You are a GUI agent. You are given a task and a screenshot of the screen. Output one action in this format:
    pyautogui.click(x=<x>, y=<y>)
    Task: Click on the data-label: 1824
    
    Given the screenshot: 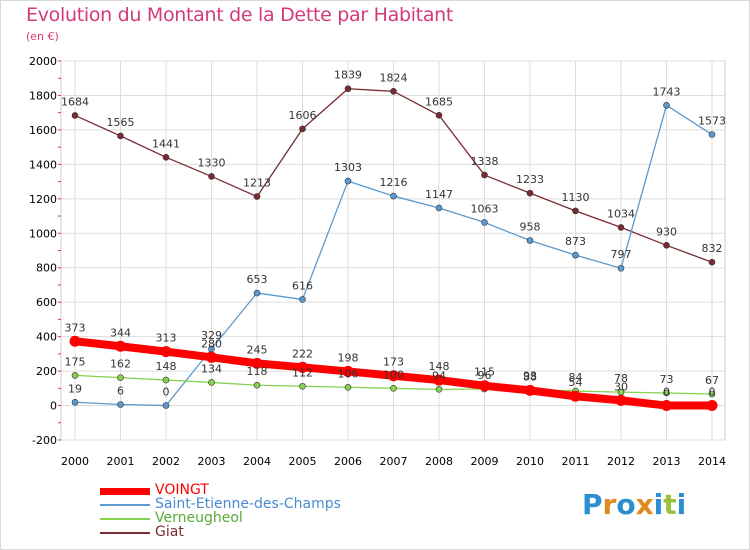 What is the action you would take?
    pyautogui.click(x=394, y=77)
    